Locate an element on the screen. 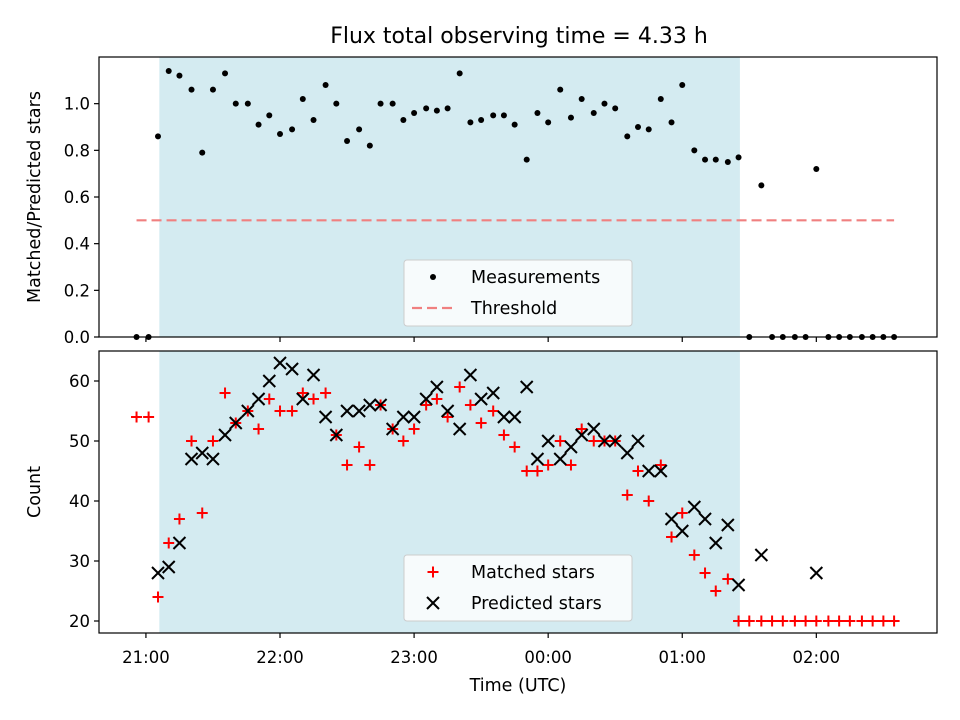  y-tick-label: 0.2 is located at coordinates (77, 290).